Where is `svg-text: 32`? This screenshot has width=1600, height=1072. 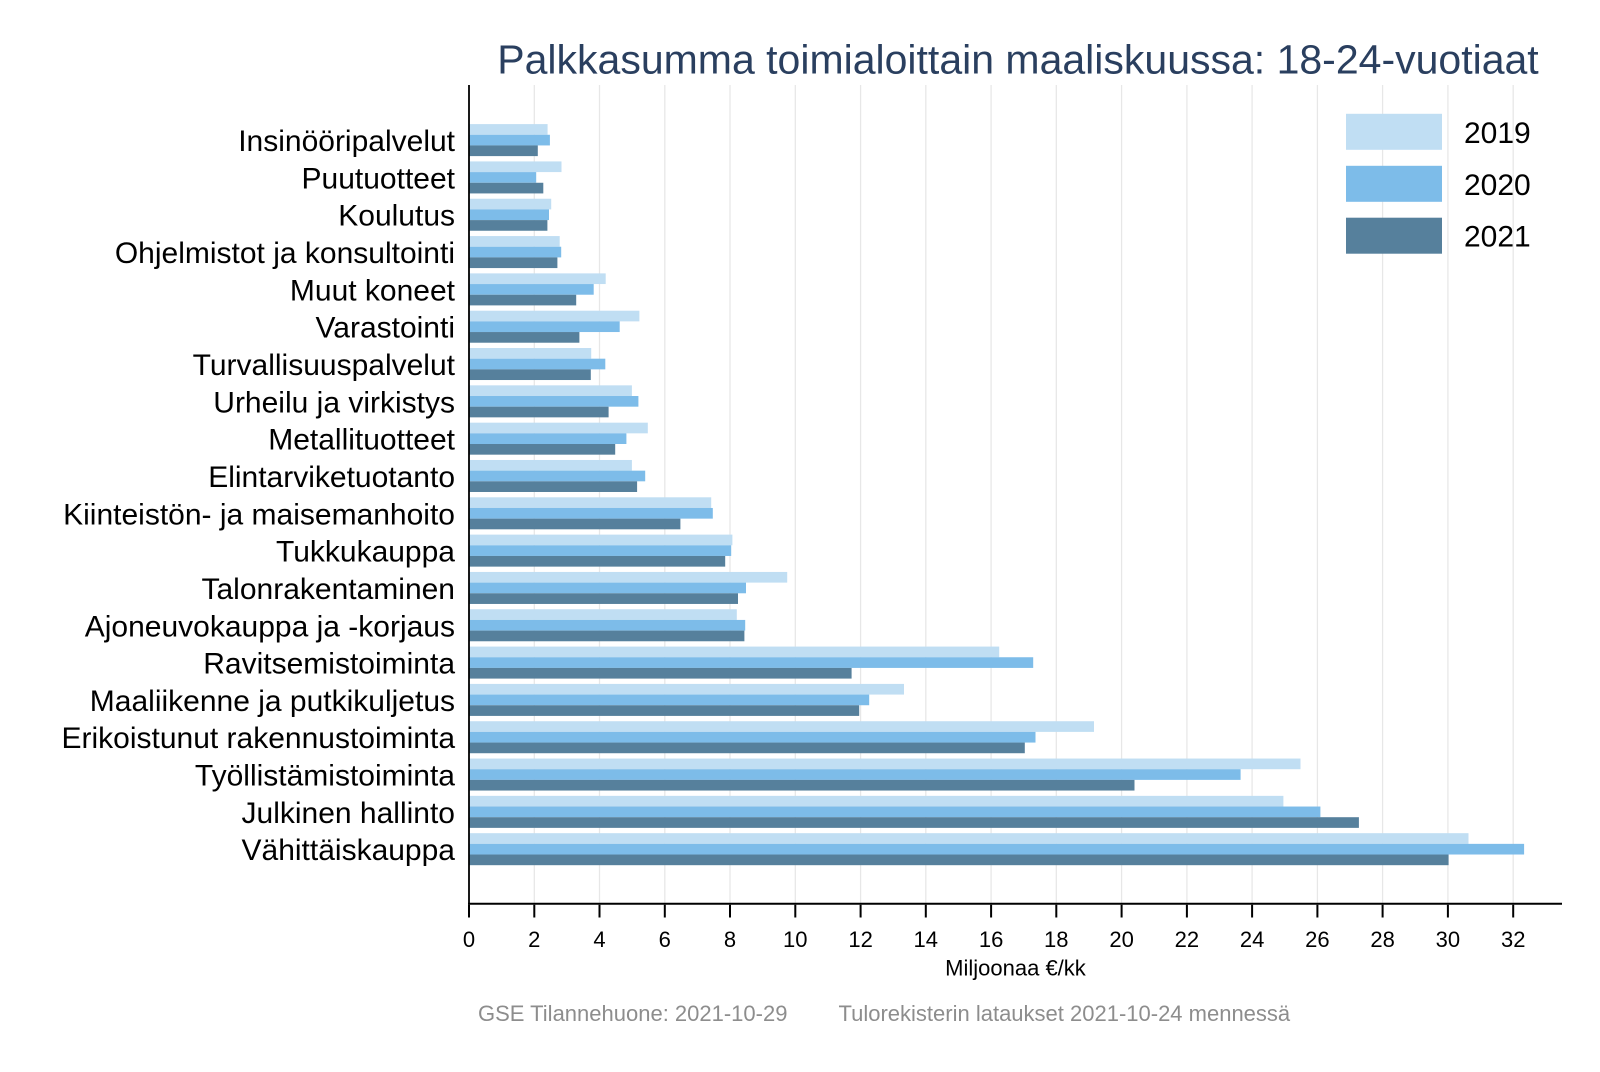
svg-text: 32 is located at coordinates (1513, 939).